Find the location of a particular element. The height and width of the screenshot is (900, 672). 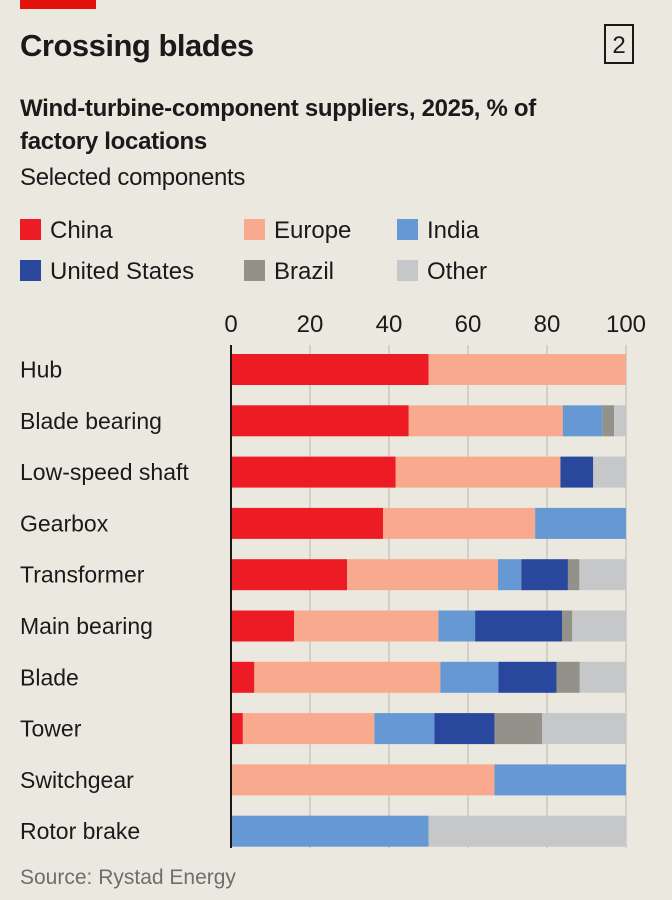

chart-subtitle-secondary: Selected components is located at coordinates (133, 177).